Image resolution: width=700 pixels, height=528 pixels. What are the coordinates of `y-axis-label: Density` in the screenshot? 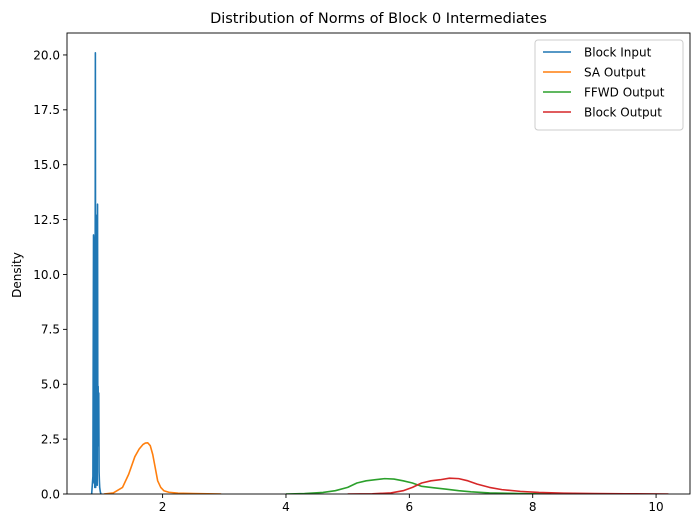 It's located at (17, 275).